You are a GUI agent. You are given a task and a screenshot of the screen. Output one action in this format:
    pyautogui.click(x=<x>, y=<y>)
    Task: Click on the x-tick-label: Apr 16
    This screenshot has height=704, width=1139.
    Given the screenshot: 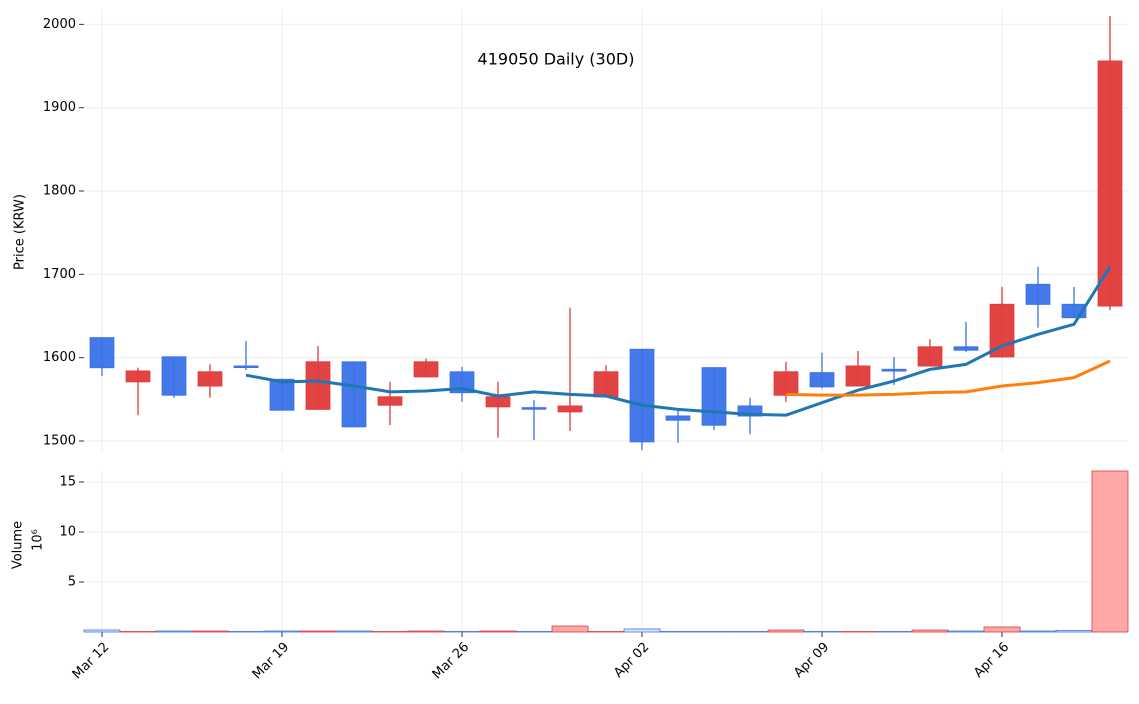 What is the action you would take?
    pyautogui.click(x=991, y=660)
    